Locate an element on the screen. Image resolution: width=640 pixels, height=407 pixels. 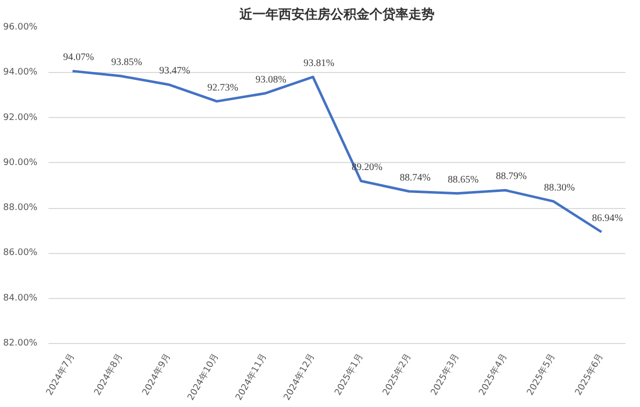
y-tick-label: 88.00% is located at coordinates (20, 208).